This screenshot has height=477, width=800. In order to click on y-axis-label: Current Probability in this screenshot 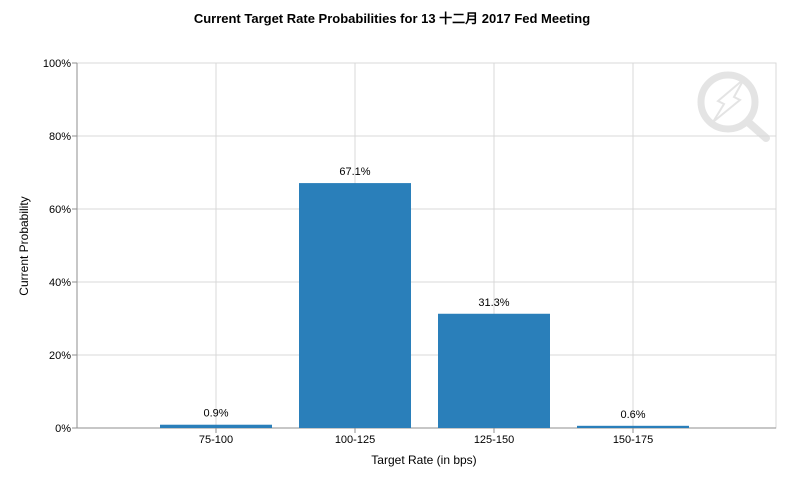, I will do `click(24, 245)`.